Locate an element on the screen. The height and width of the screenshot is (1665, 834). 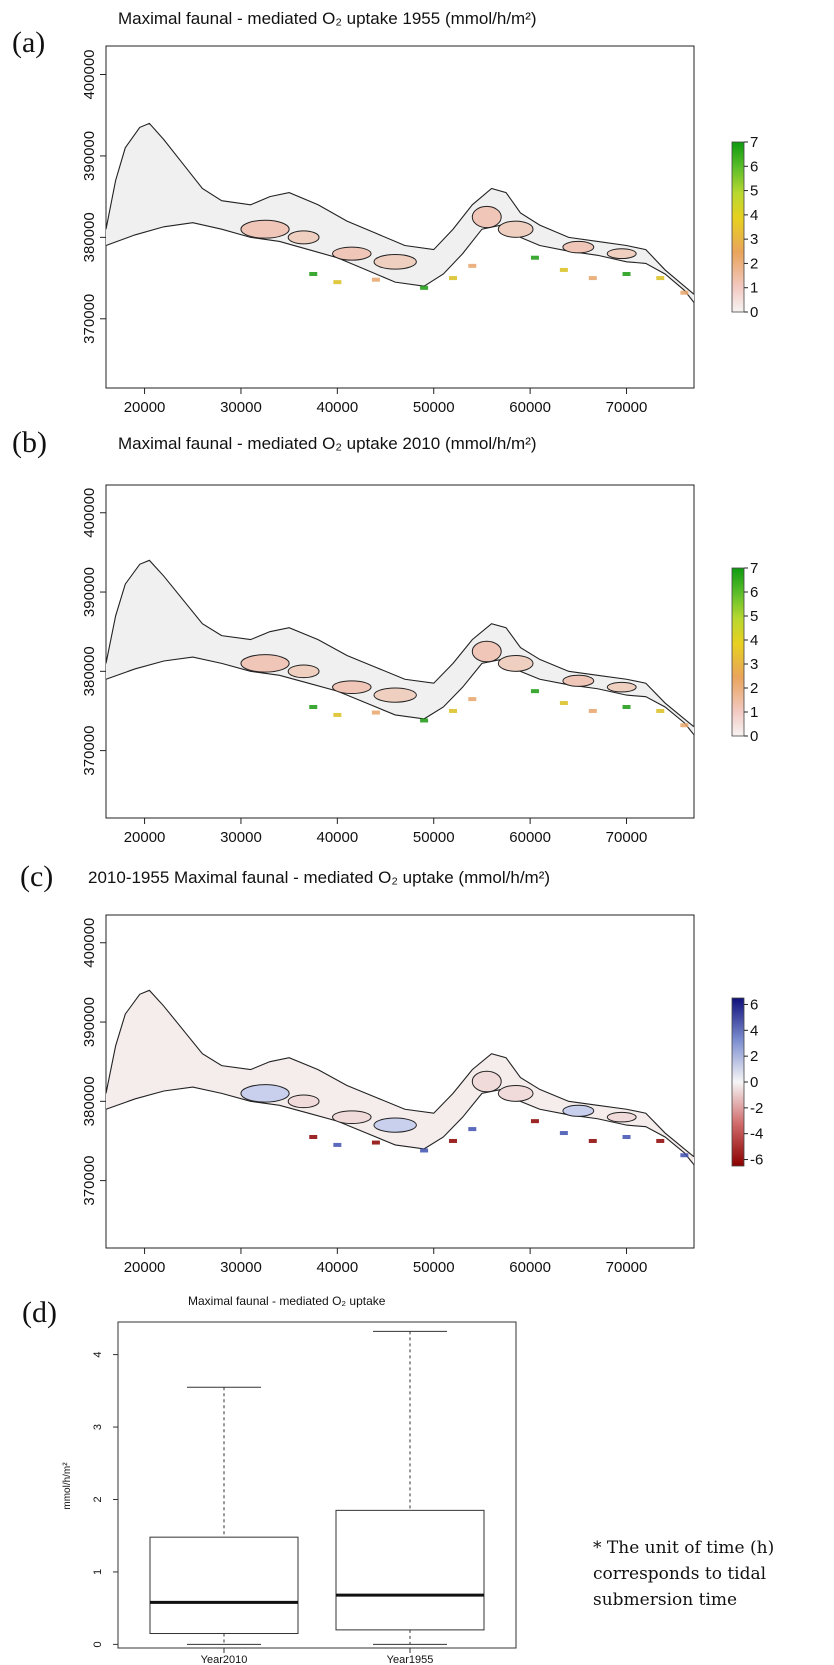
y-tick-label: 0 is located at coordinates (98, 1644).